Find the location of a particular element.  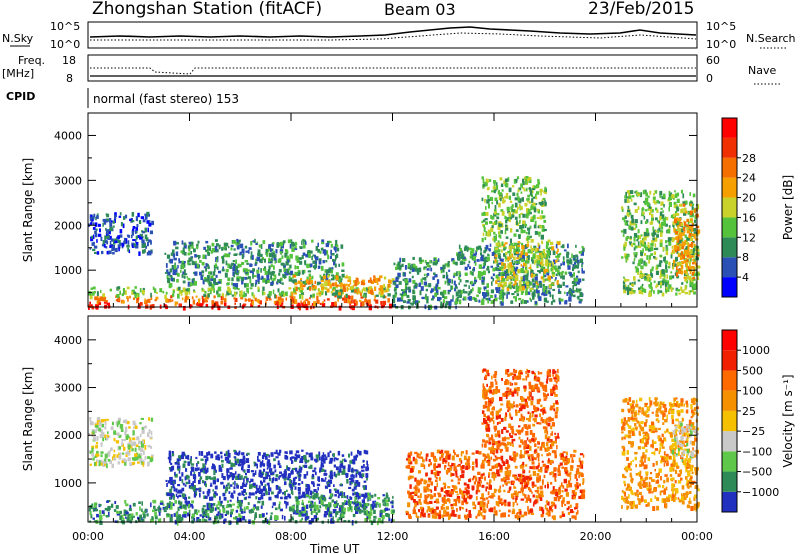

power-colorbar-label: 24 is located at coordinates (749, 178).